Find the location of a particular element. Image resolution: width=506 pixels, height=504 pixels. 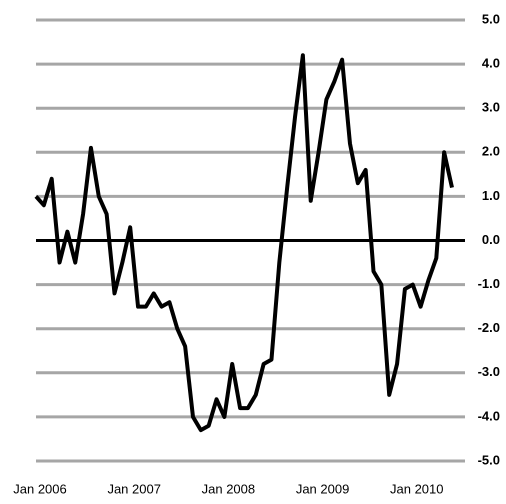

y-tick-label: -1.0 is located at coordinates (489, 283).